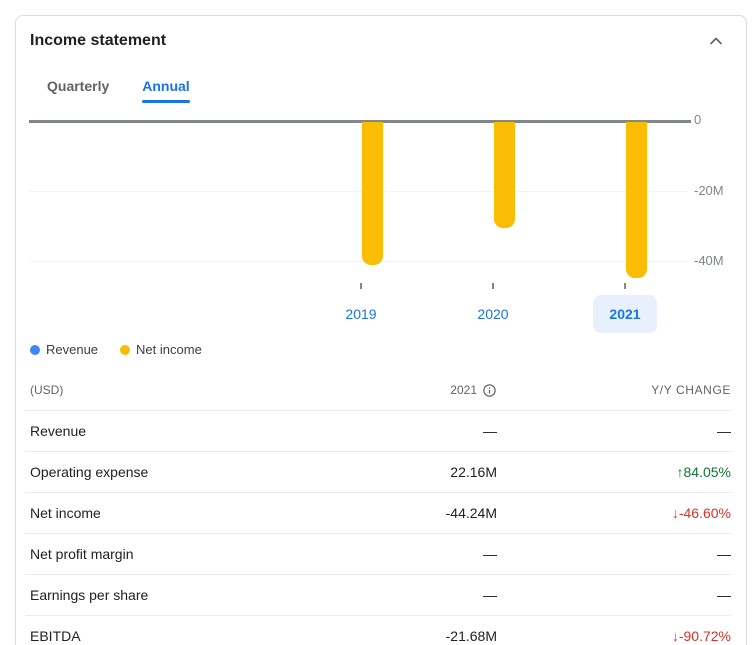  What do you see at coordinates (58, 431) in the screenshot?
I see `row-label: Revenue` at bounding box center [58, 431].